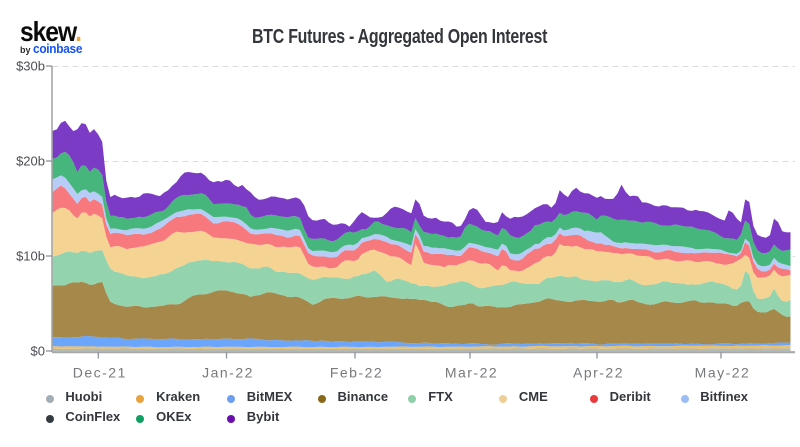 This screenshot has height=447, width=800. I want to click on svg-text: $10b, so click(30, 256).